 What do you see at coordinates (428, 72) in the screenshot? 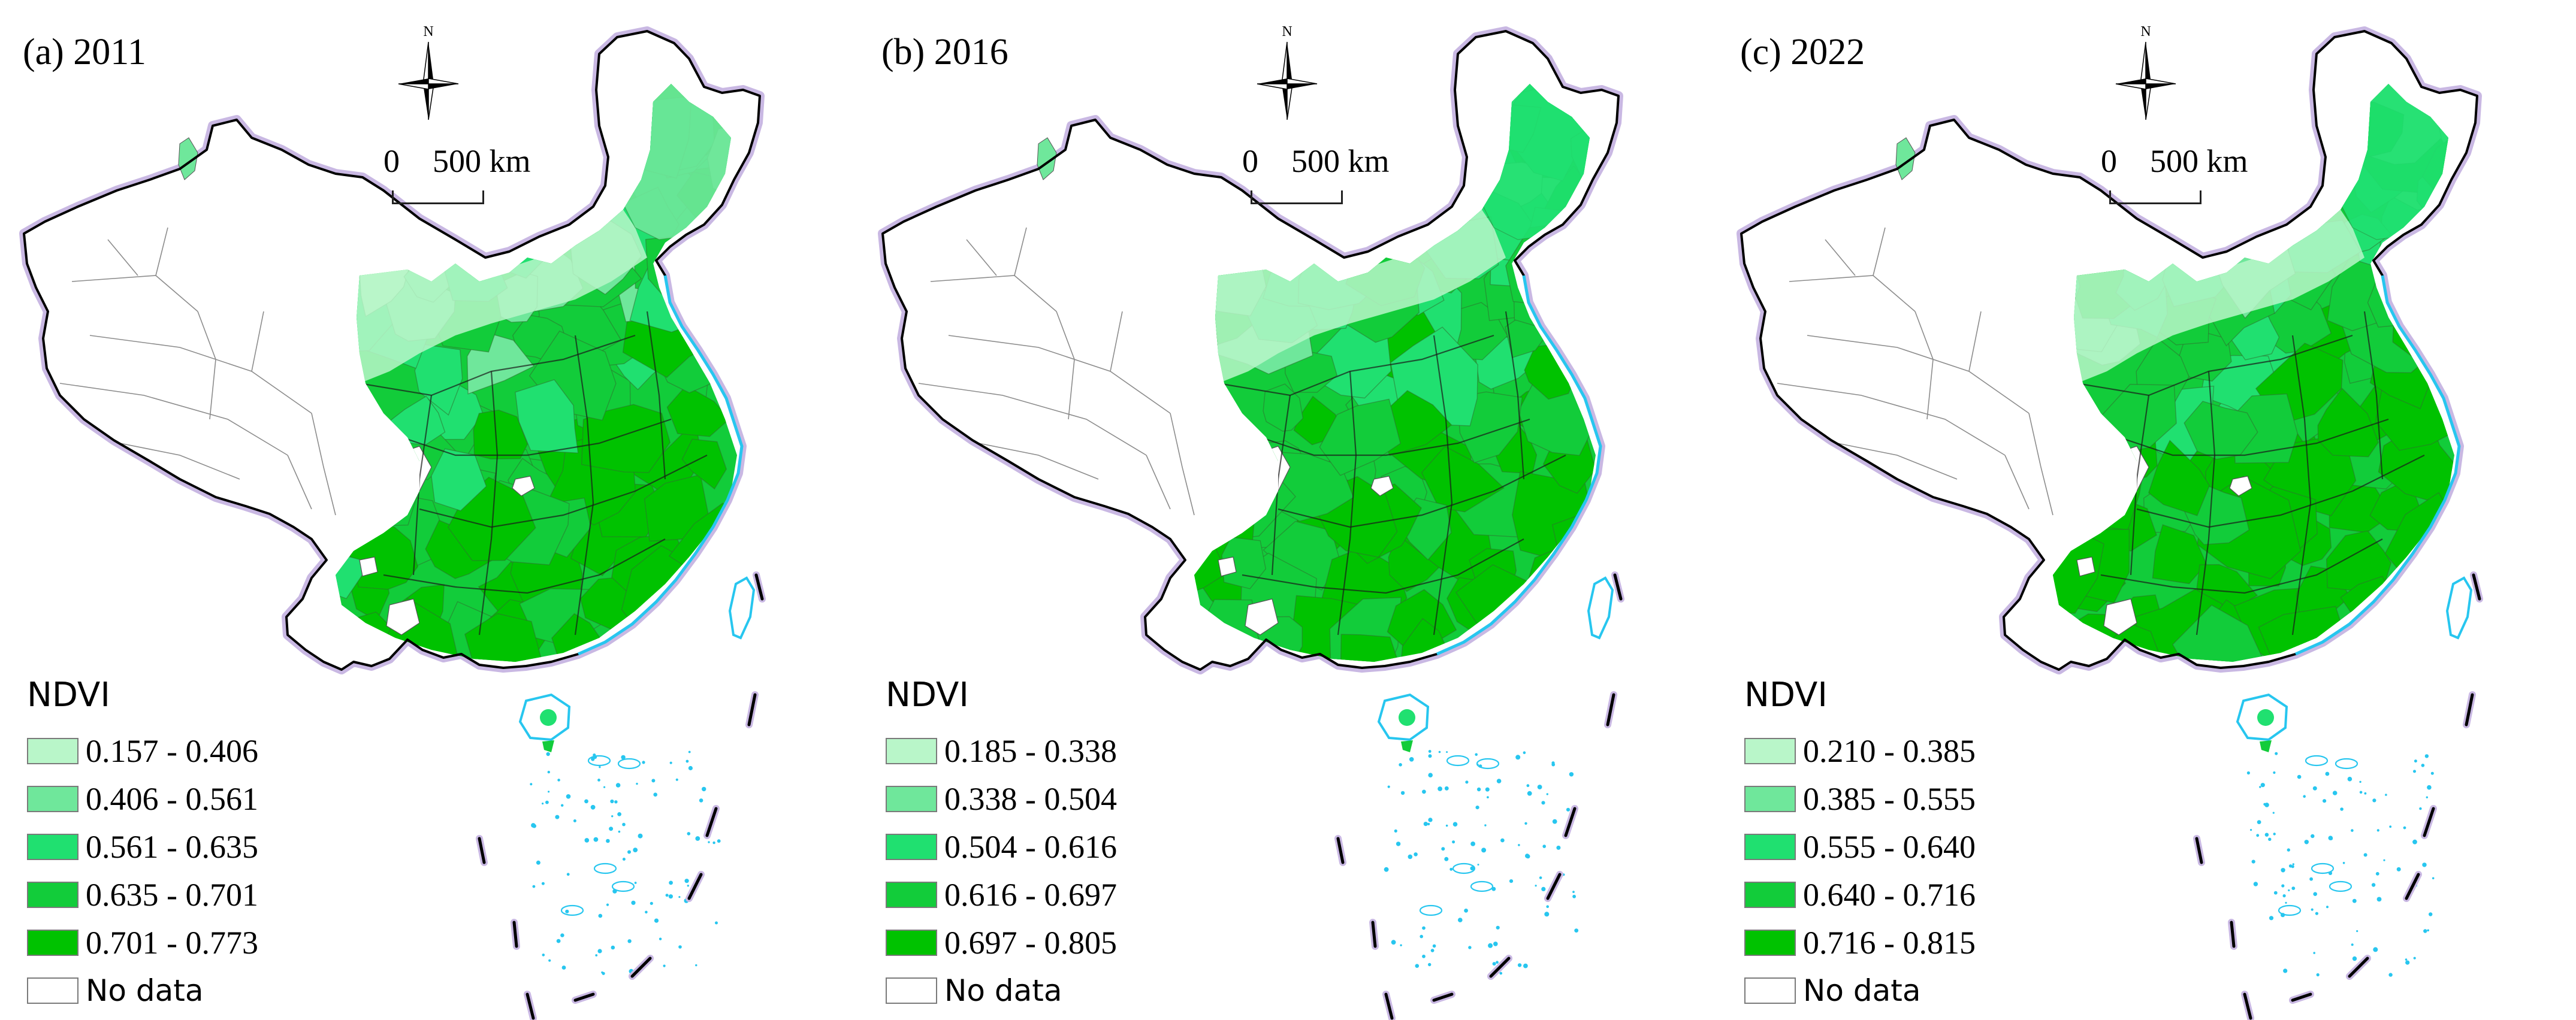
I see `north-arrow: N` at bounding box center [428, 72].